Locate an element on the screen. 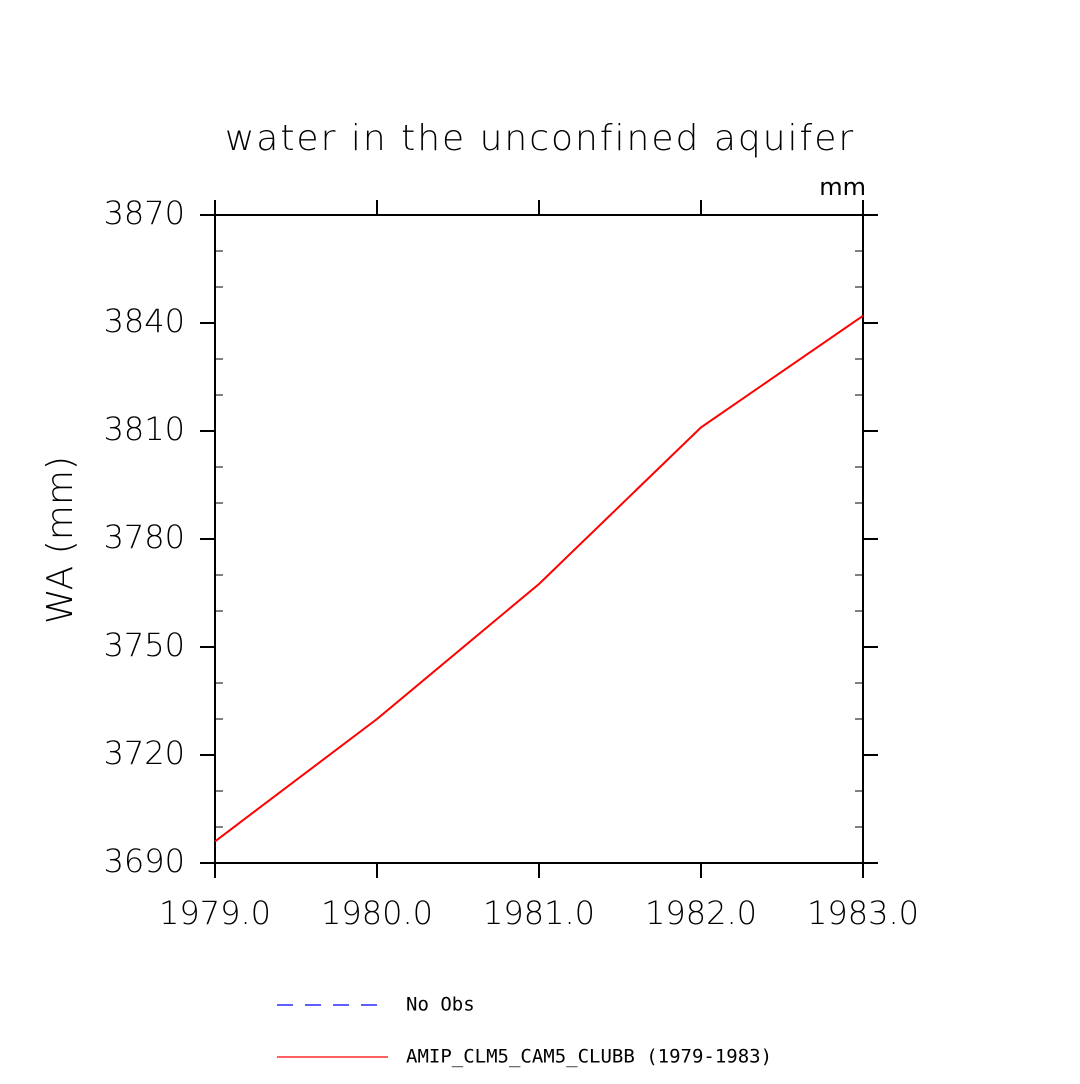 This screenshot has height=1084, width=1080. x-tick-label: 1983.0 is located at coordinates (863, 913).